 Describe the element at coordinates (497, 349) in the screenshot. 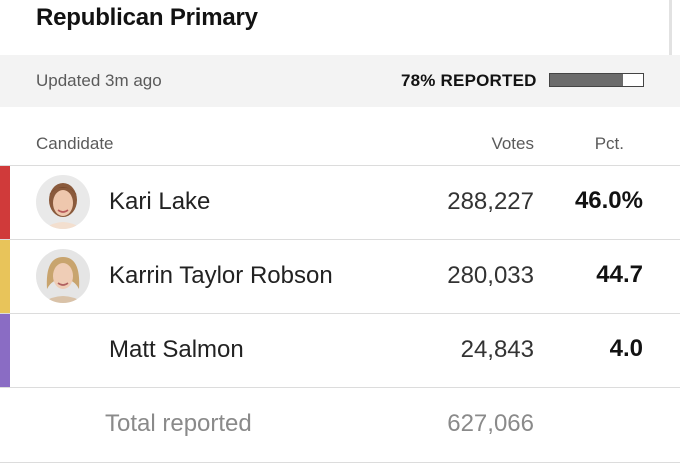

I see `candidate-votes: 24,843` at that location.